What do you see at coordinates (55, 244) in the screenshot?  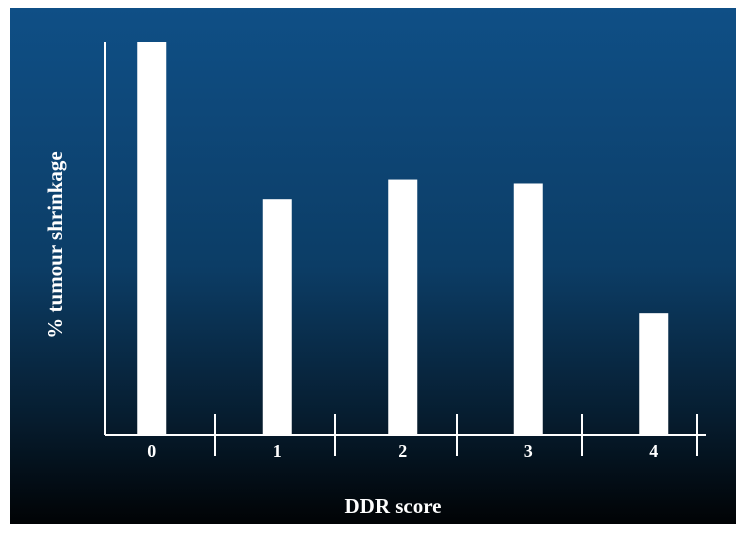 I see `y-axis-label: % tumour shrinkage` at bounding box center [55, 244].